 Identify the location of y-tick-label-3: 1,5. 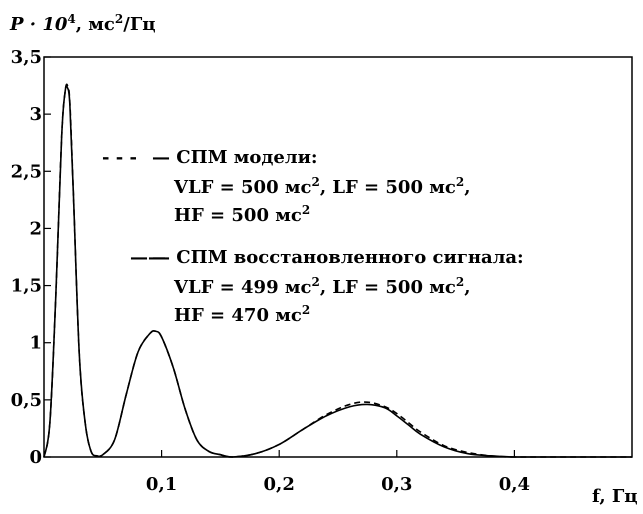
(26, 286).